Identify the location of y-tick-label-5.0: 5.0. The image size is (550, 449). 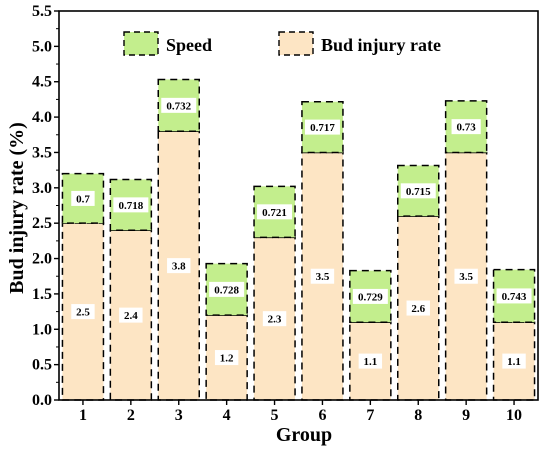
(42, 46).